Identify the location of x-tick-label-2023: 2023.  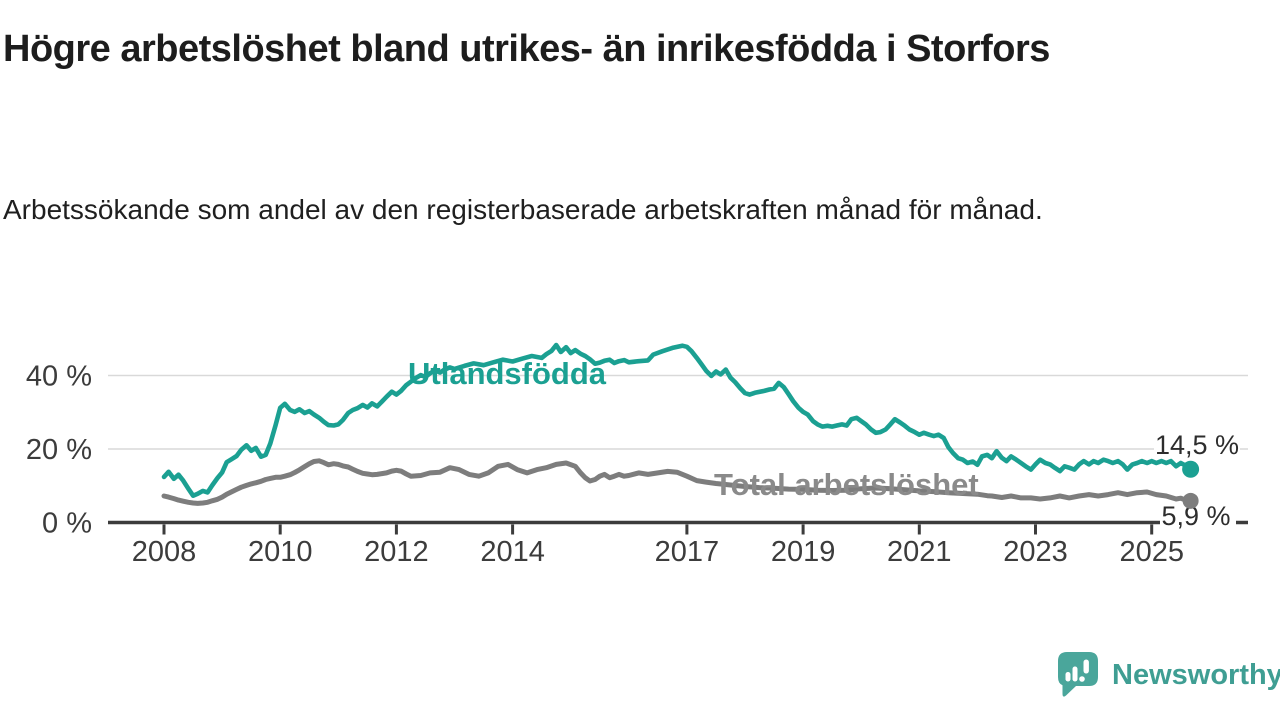
(1035, 552).